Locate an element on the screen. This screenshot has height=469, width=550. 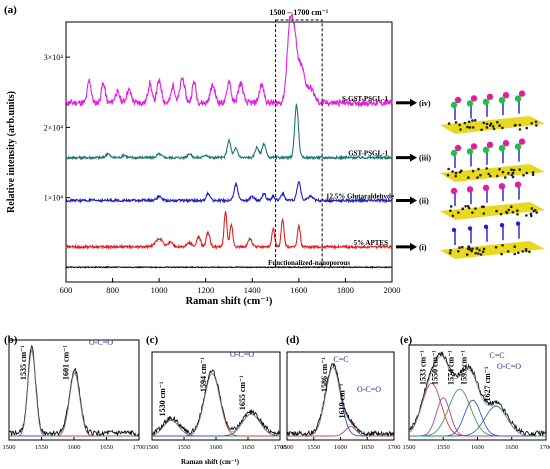
x-tick-label: 1800 is located at coordinates (345, 290).